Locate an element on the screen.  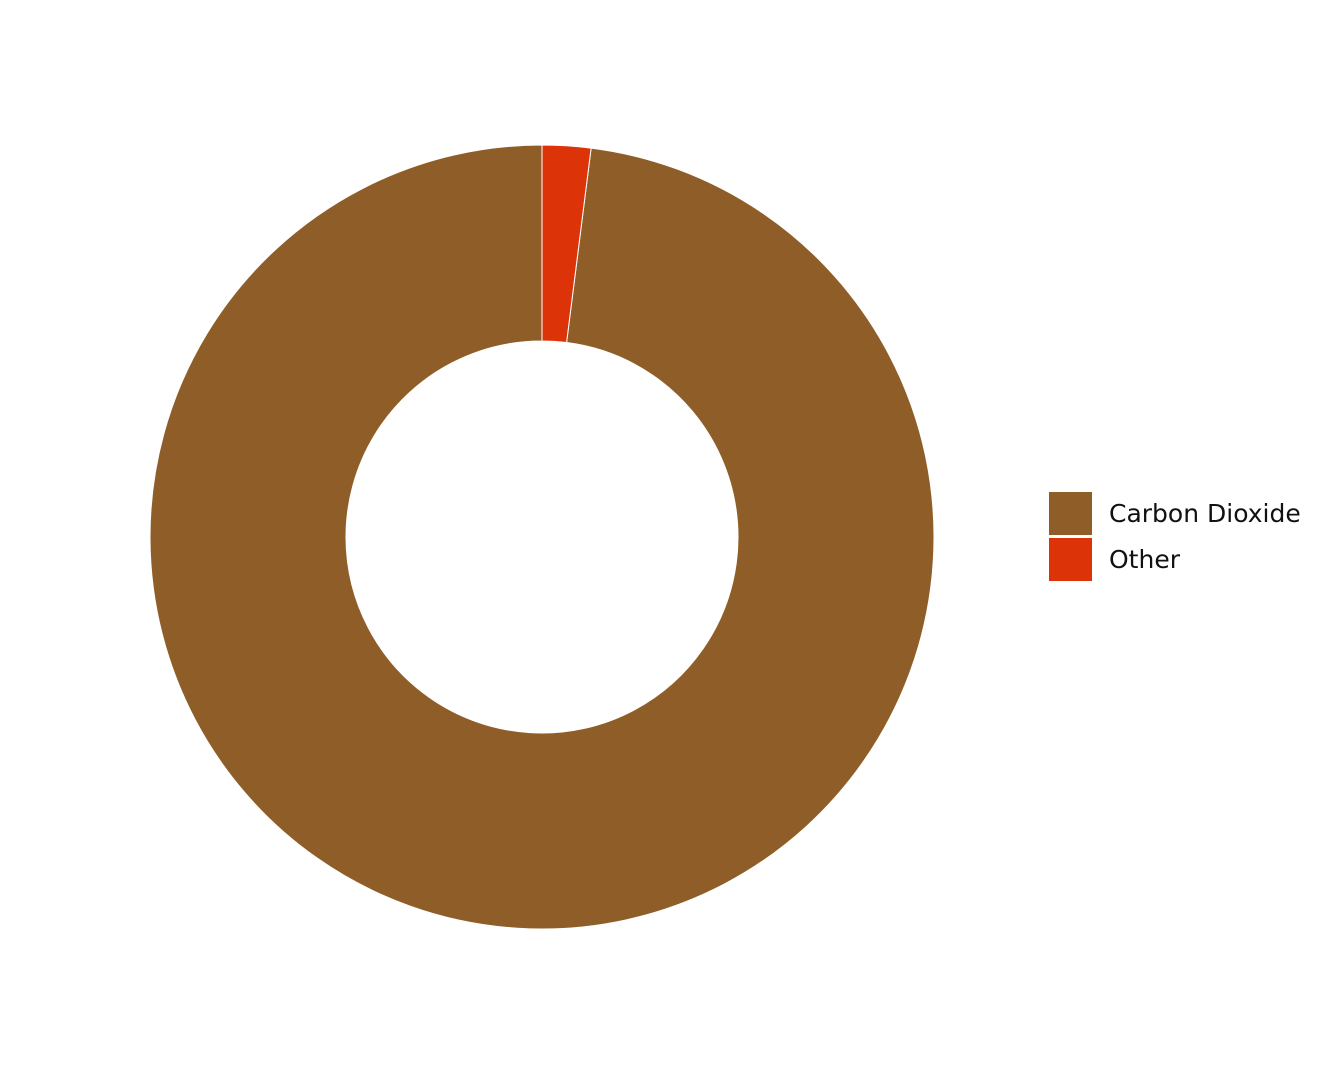
legend-label-carbon-dioxide: Carbon Dioxide is located at coordinates (1205, 513).